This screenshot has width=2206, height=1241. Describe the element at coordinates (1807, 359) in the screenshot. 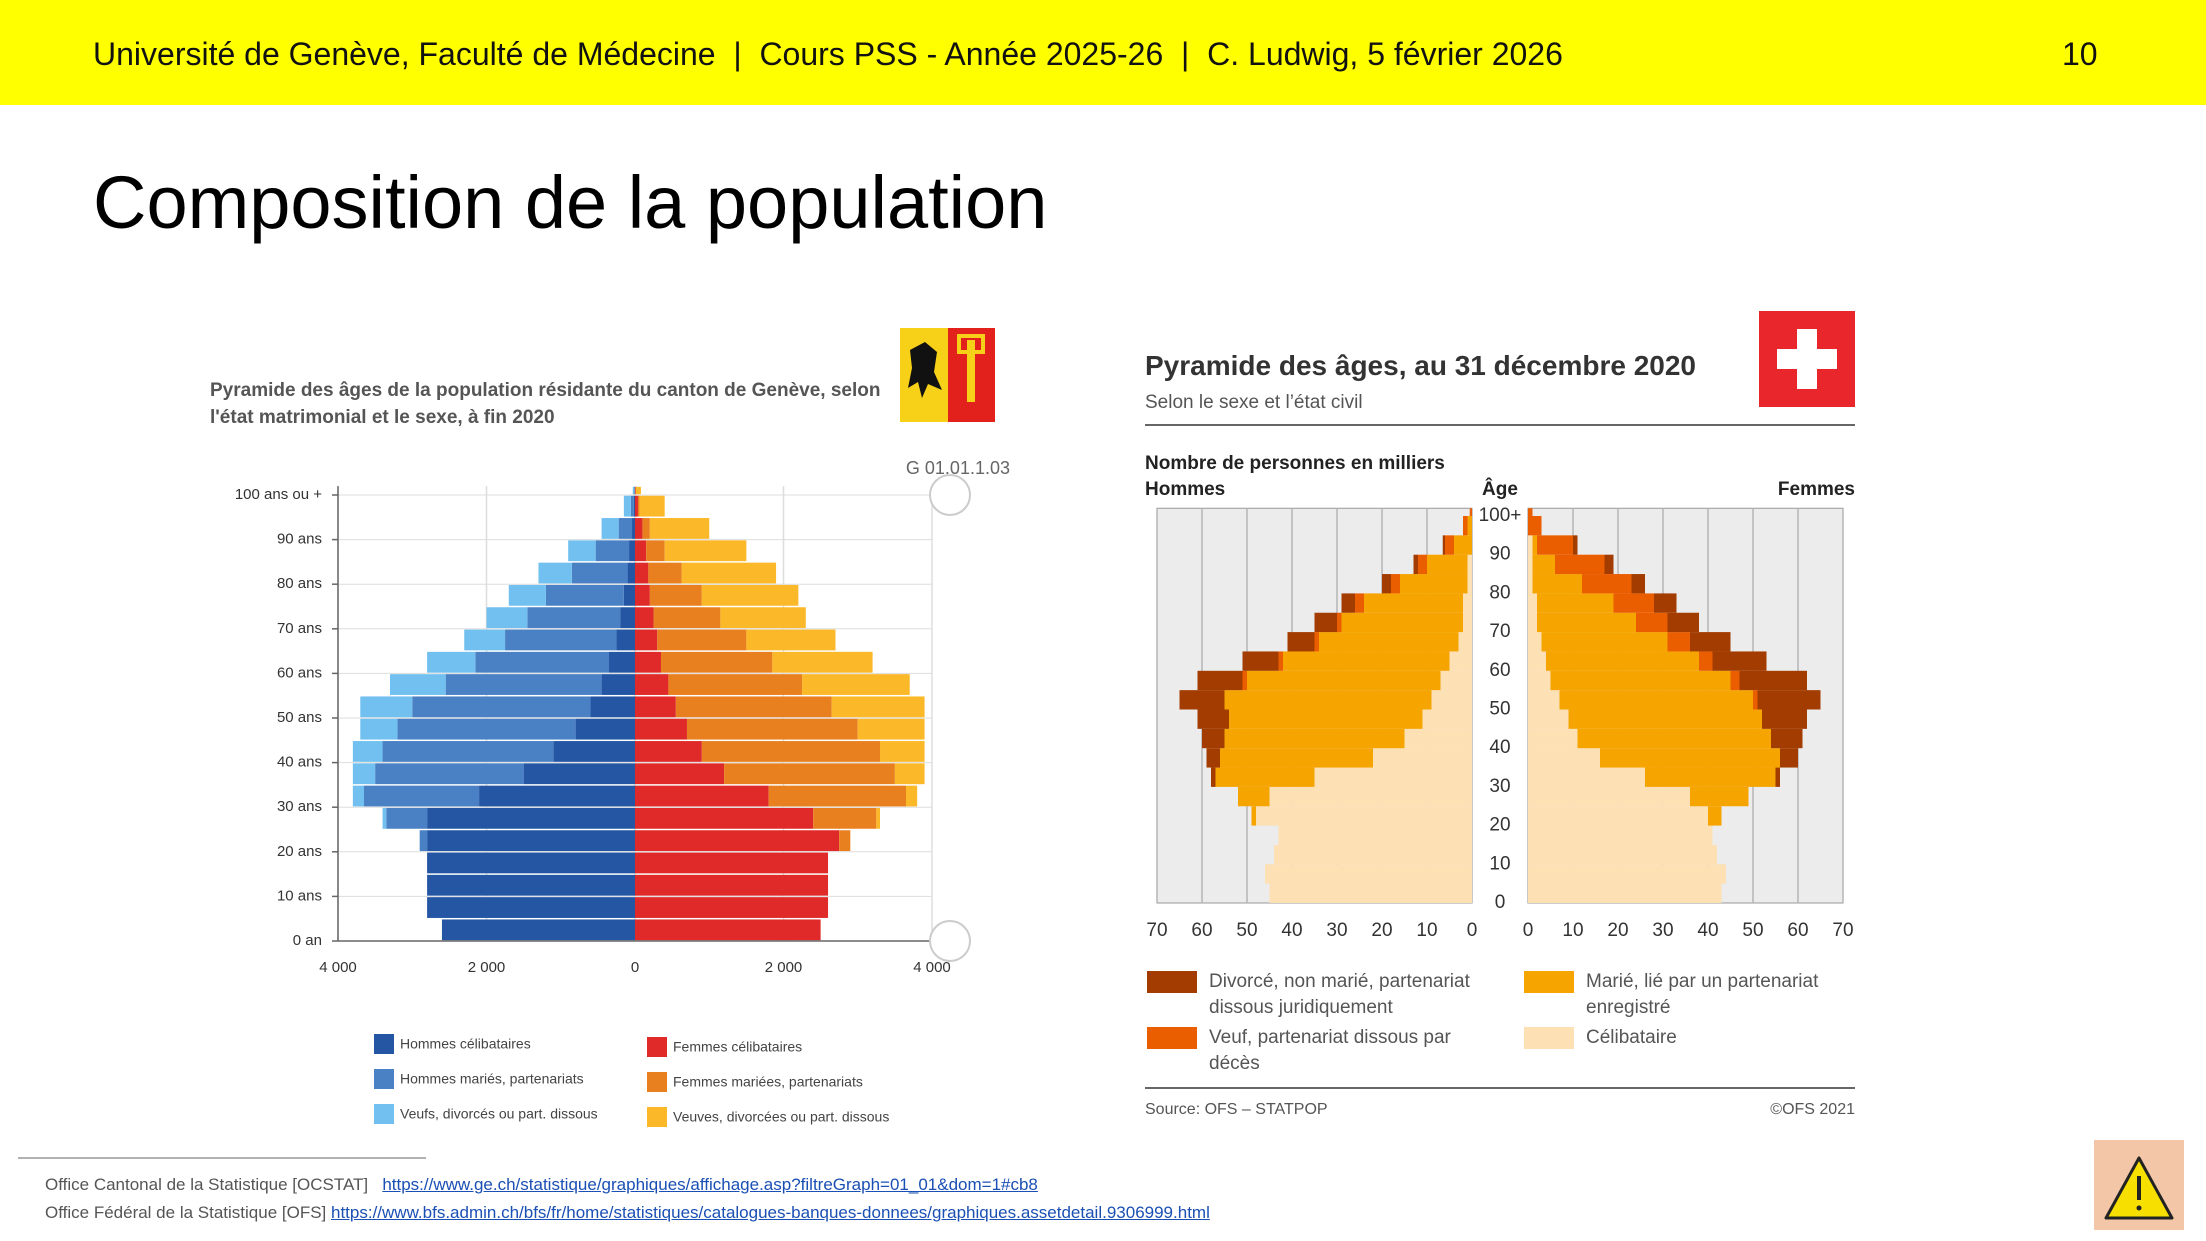

I see `swiss-flag` at that location.